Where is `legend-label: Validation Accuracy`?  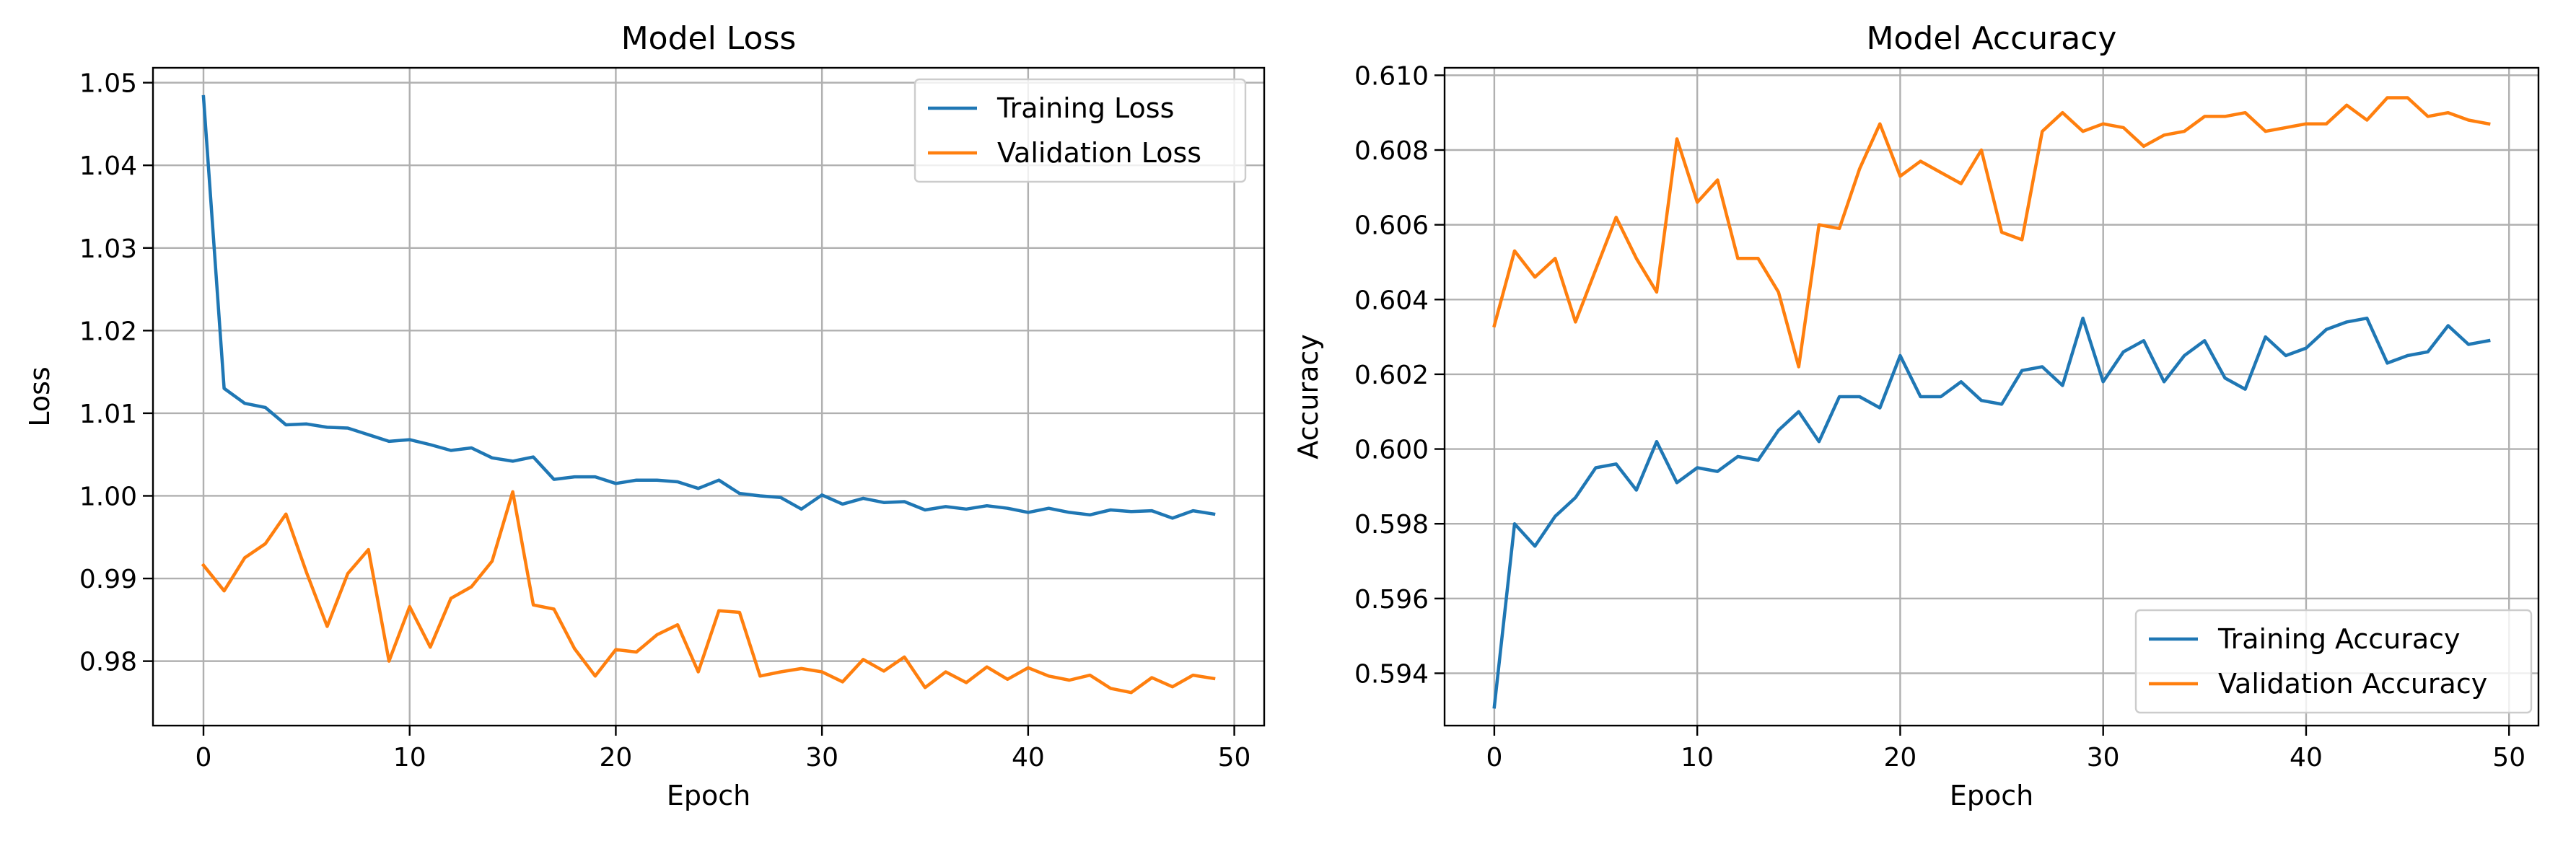
legend-label: Validation Accuracy is located at coordinates (2352, 684).